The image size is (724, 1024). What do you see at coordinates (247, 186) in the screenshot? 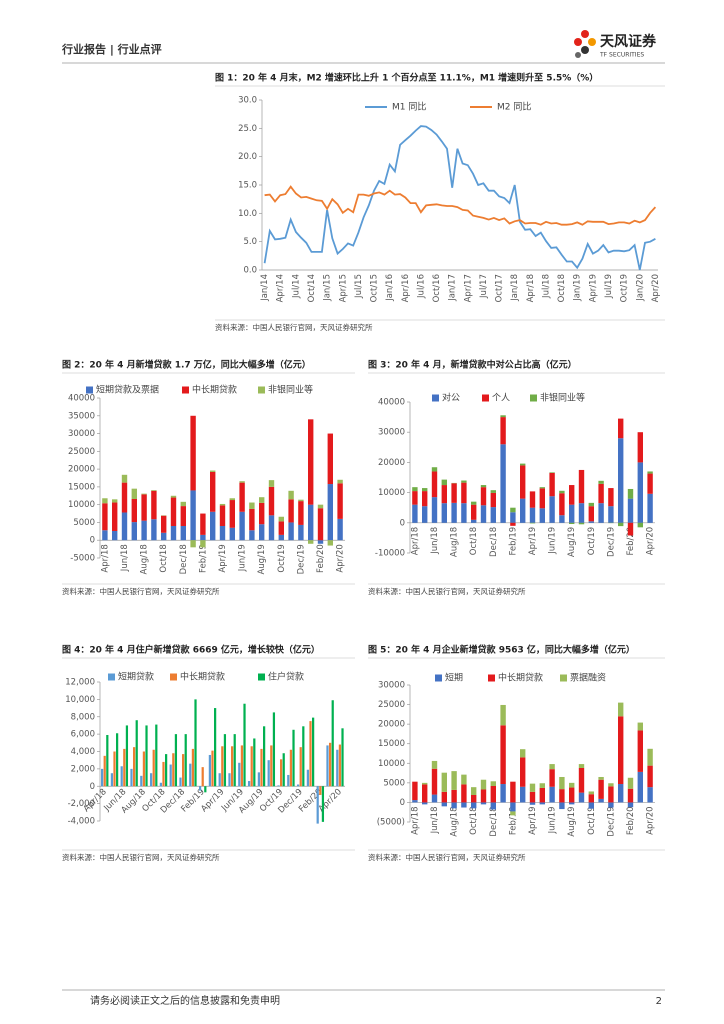
I see `y-tick-label: 15.0` at bounding box center [247, 186].